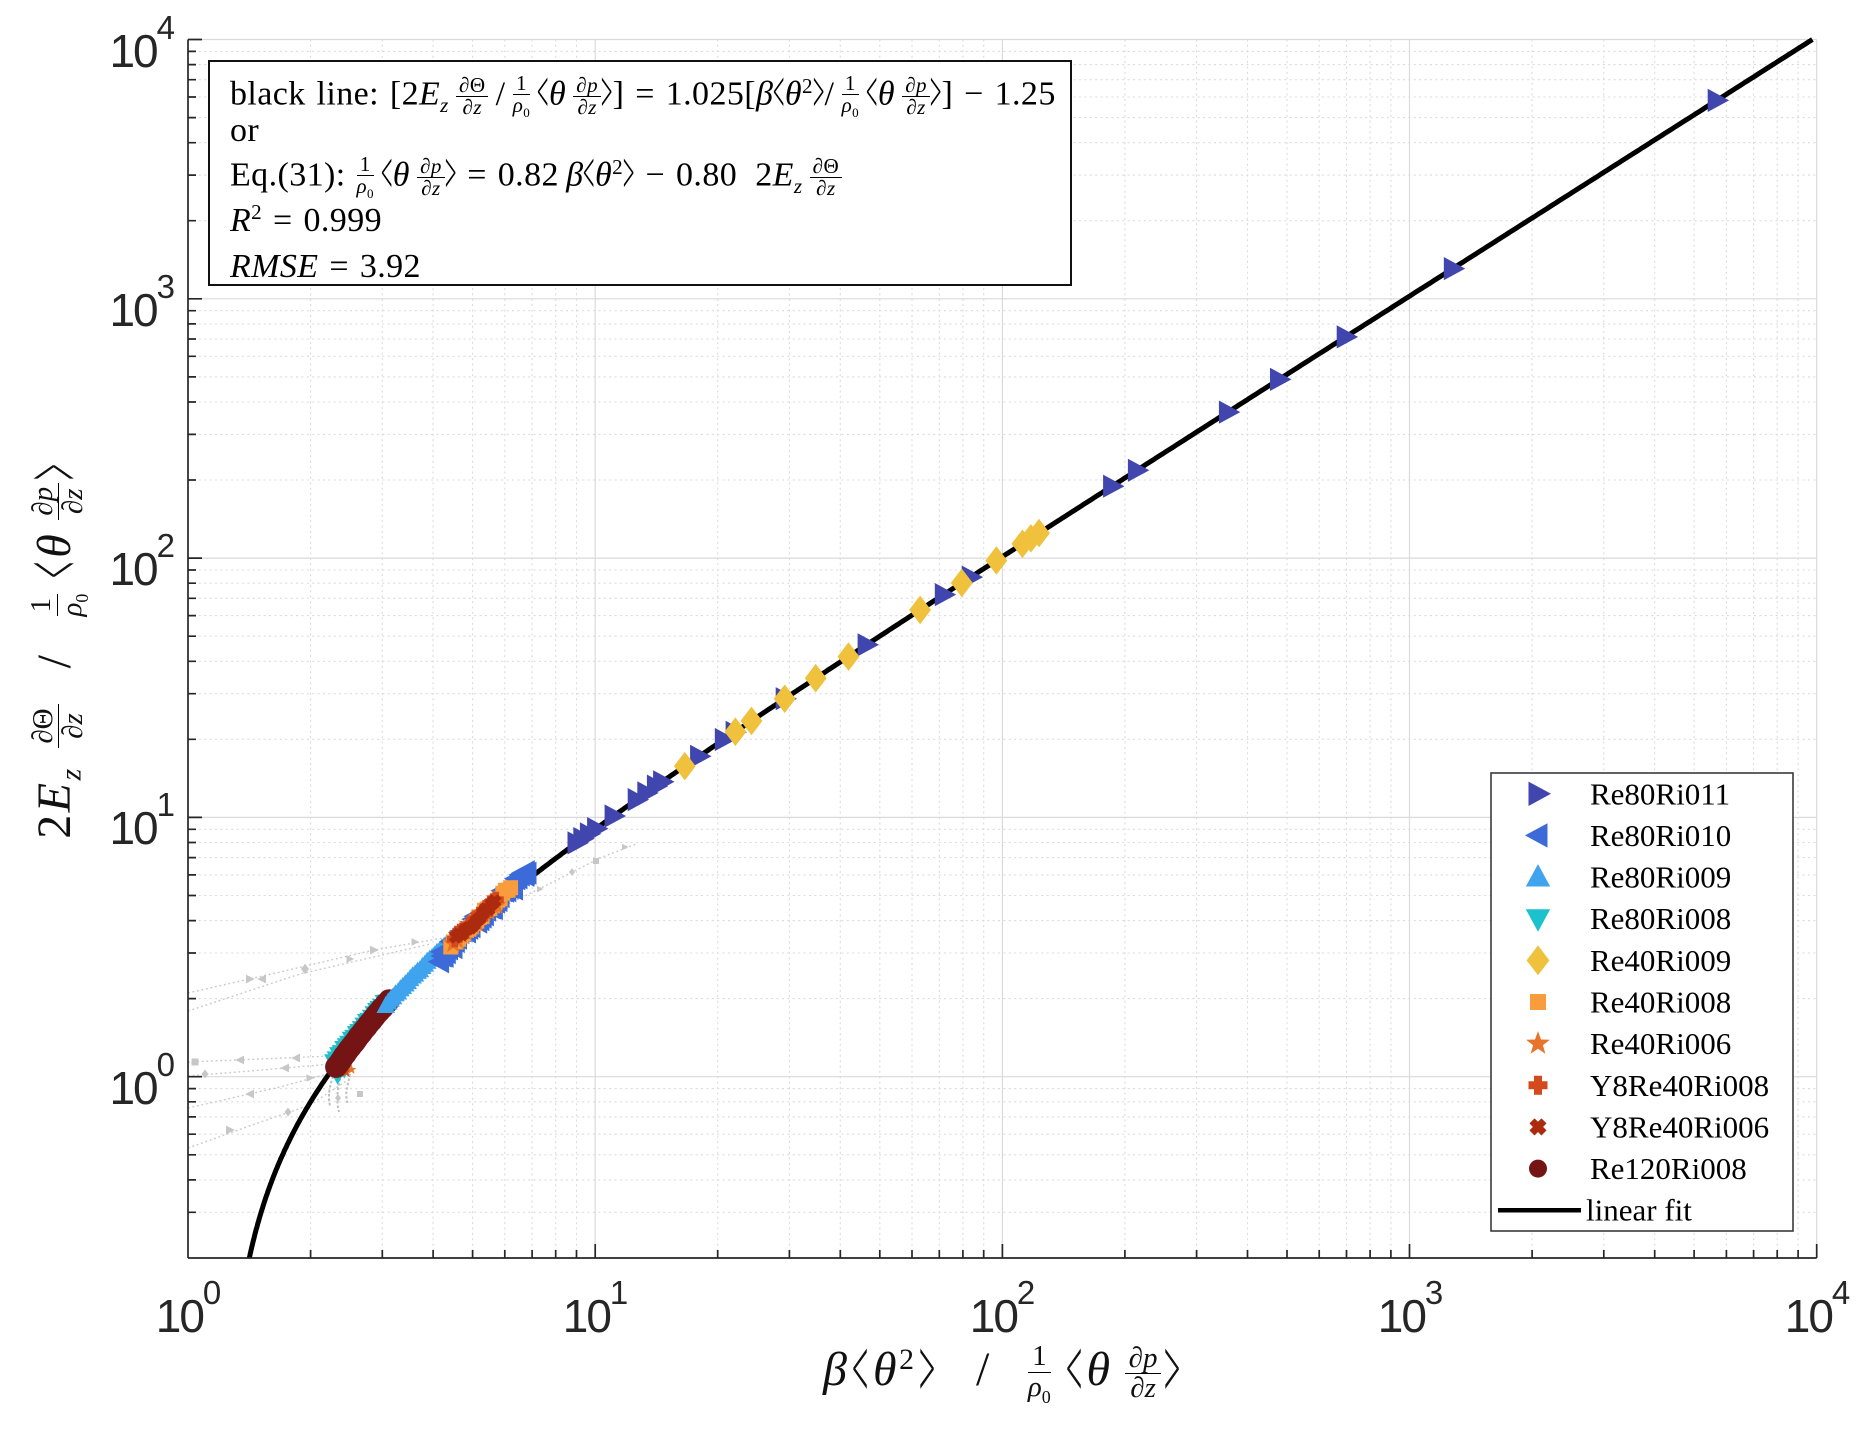 The width and height of the screenshot is (1867, 1436). I want to click on svg-text: Re40Ri008, so click(1660, 1002).